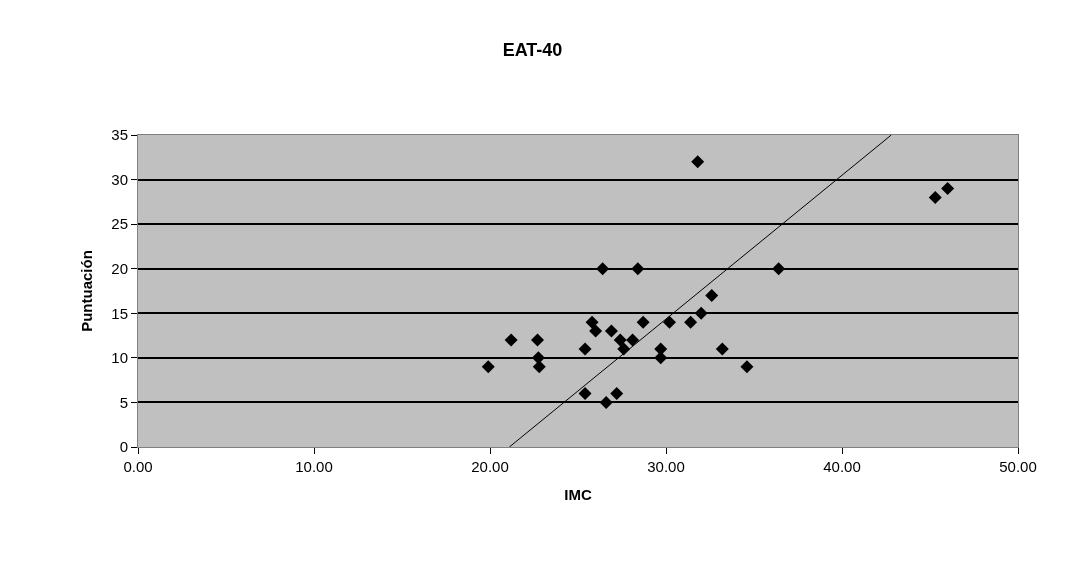 Image resolution: width=1065 pixels, height=583 pixels. Describe the element at coordinates (119, 268) in the screenshot. I see `y-tick-label: 20` at that location.